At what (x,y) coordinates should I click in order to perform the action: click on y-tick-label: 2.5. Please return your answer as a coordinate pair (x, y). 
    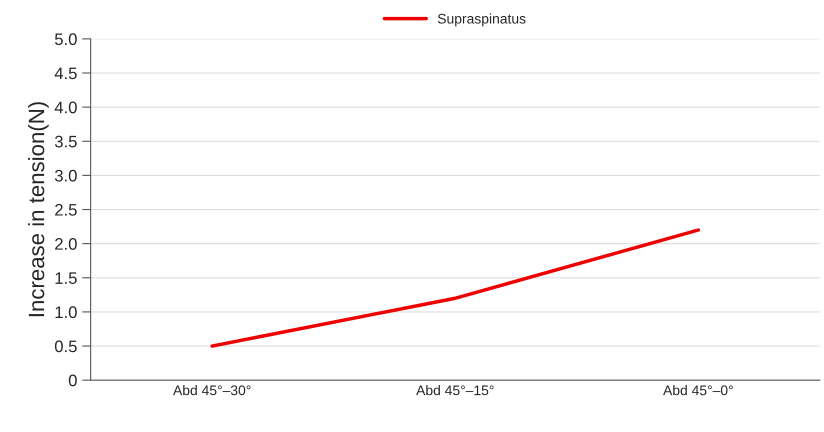
    Looking at the image, I should click on (66, 210).